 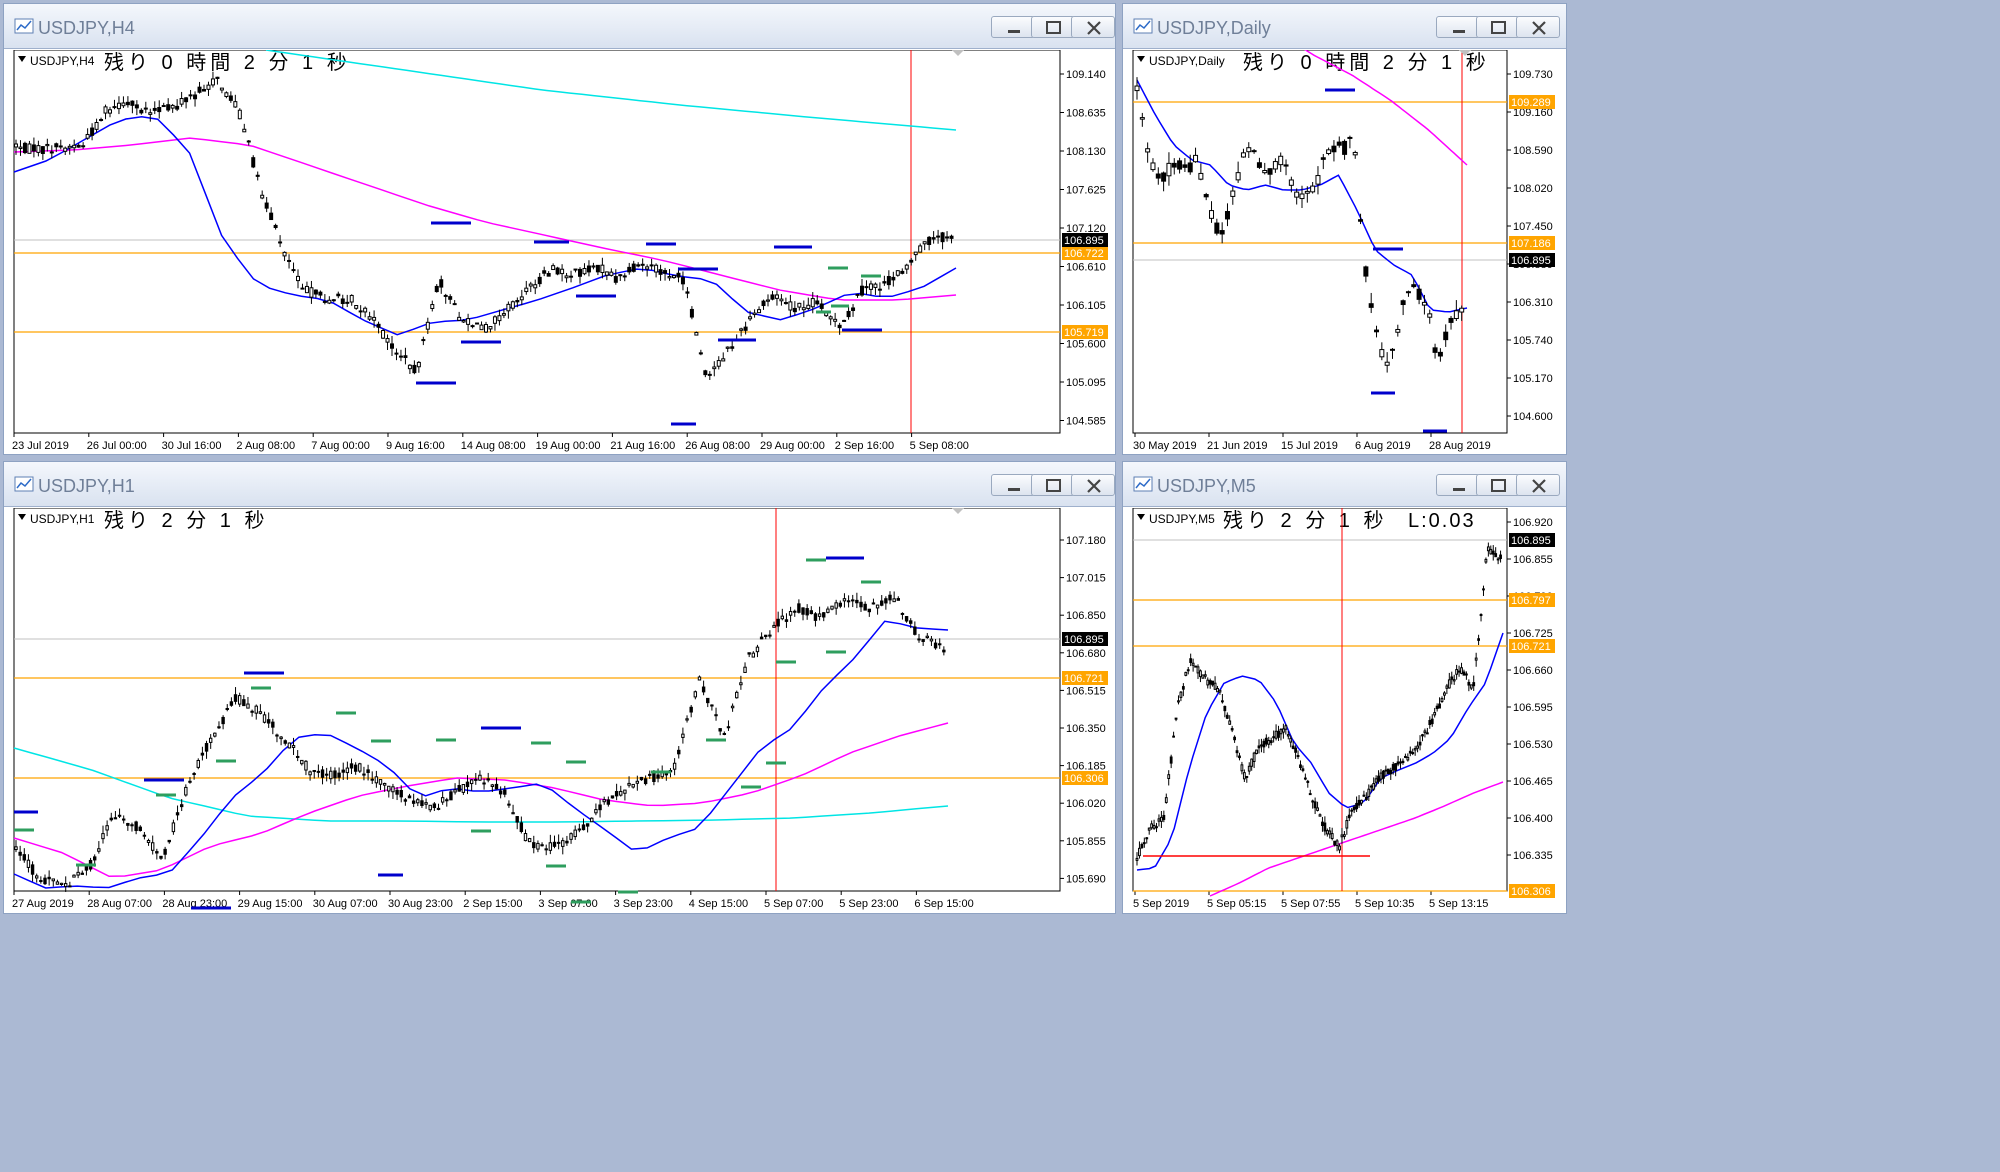 I want to click on price-axis-label: 106.530, so click(x=1533, y=745).